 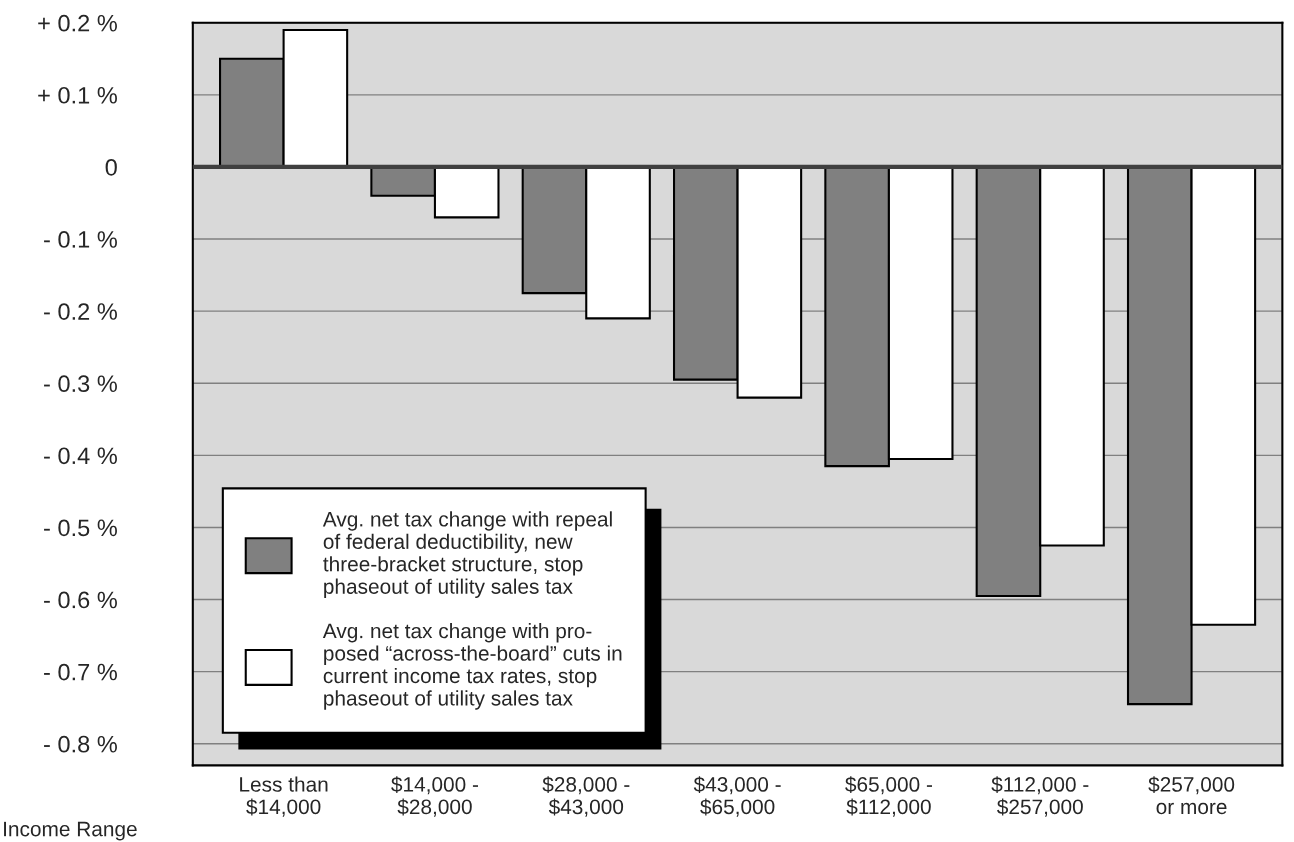 I want to click on x-tick-label: $65,000 - $112,000, so click(x=888, y=796).